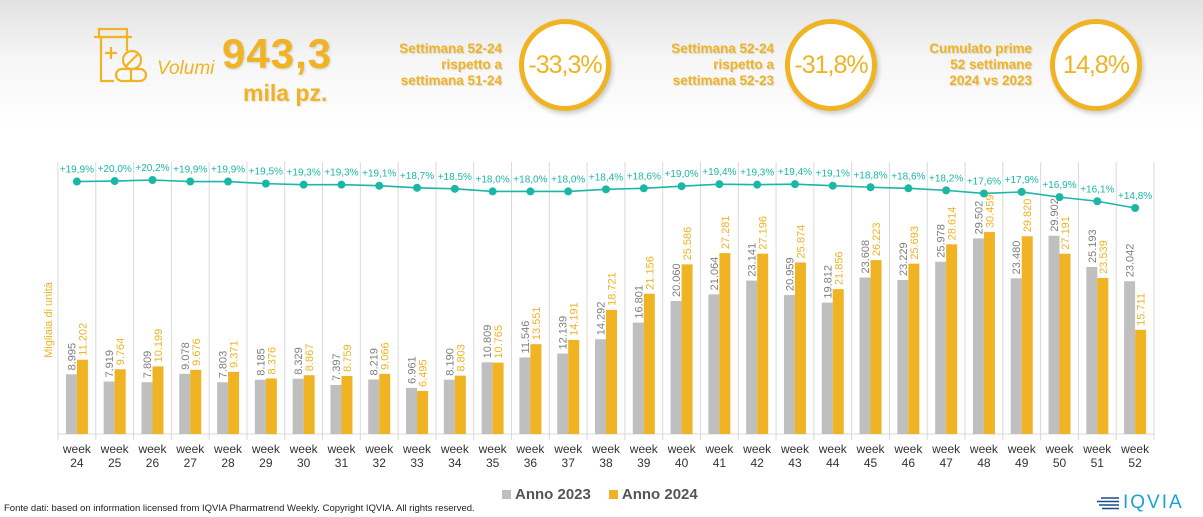  What do you see at coordinates (681, 174) in the screenshot?
I see `growth-label: +19,0%` at bounding box center [681, 174].